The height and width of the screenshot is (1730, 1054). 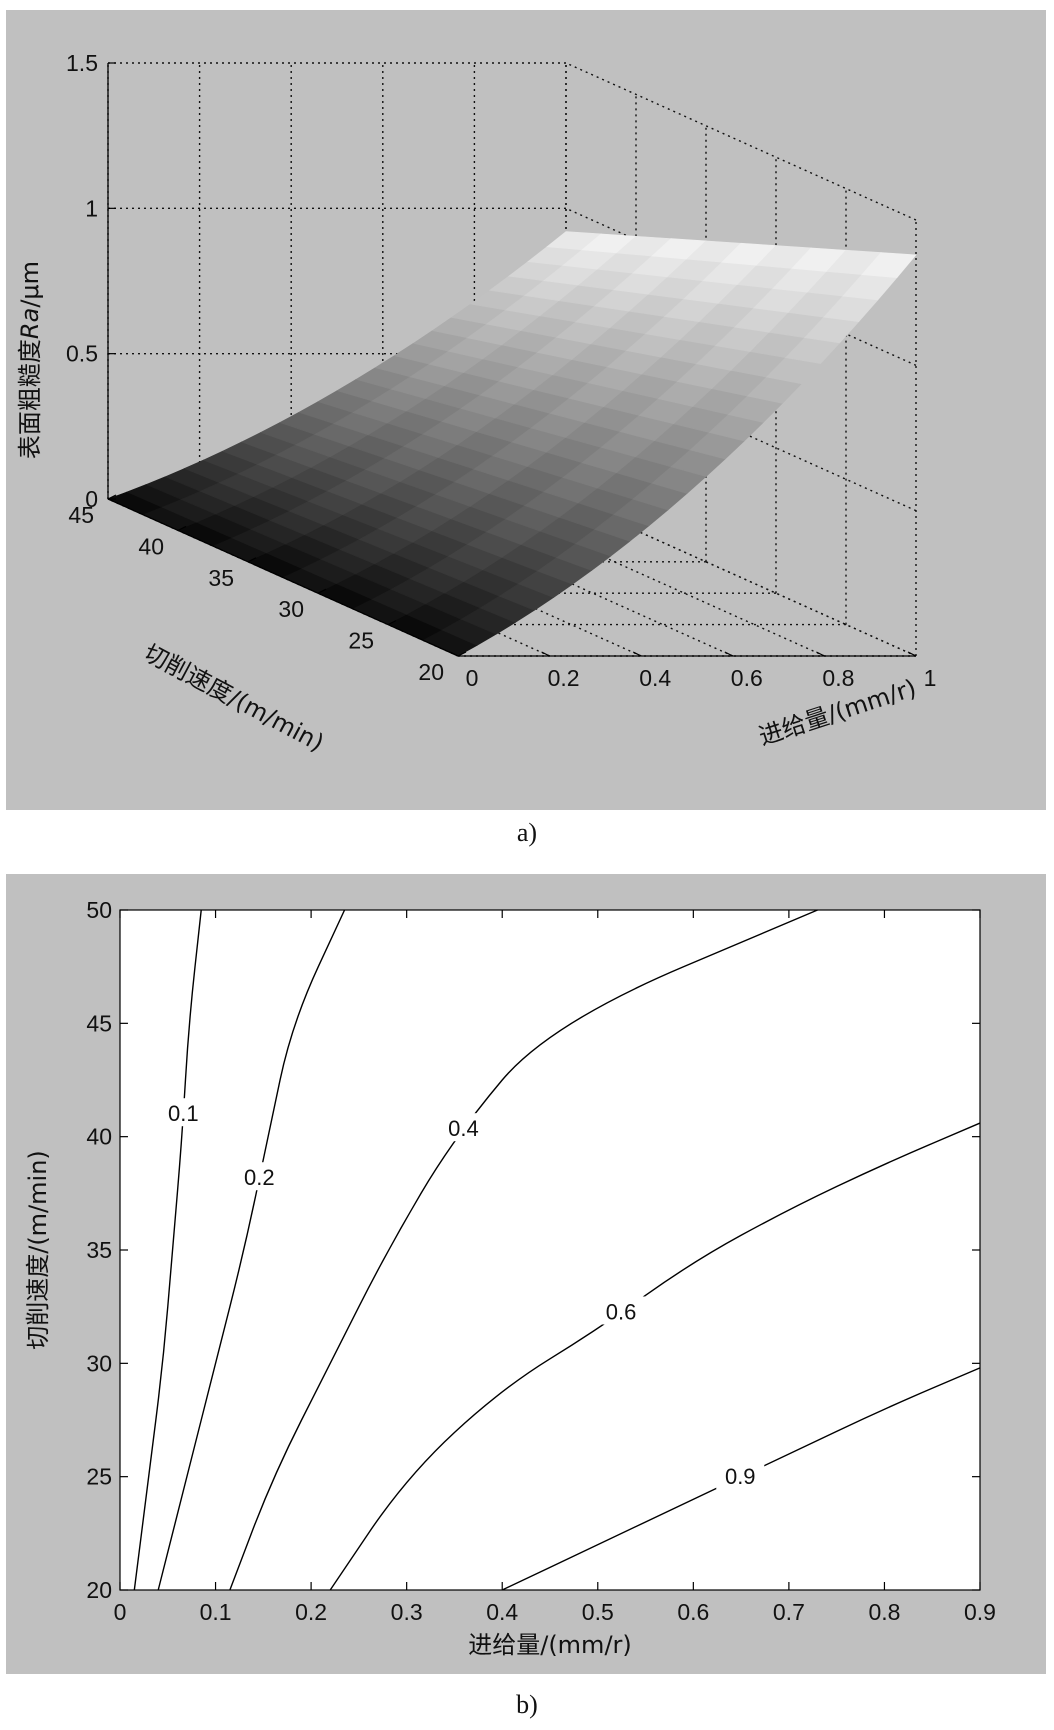 I want to click on z-tick-label: 1.5, so click(x=82, y=63).